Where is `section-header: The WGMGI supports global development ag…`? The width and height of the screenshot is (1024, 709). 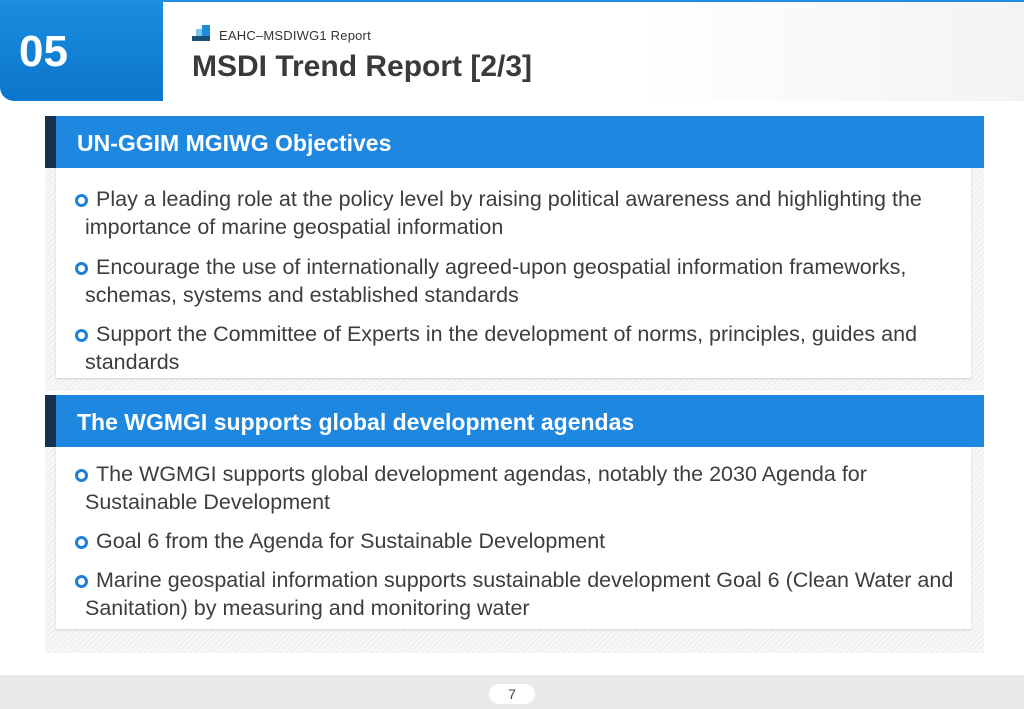
section-header: The WGMGI supports global development ag… is located at coordinates (514, 421).